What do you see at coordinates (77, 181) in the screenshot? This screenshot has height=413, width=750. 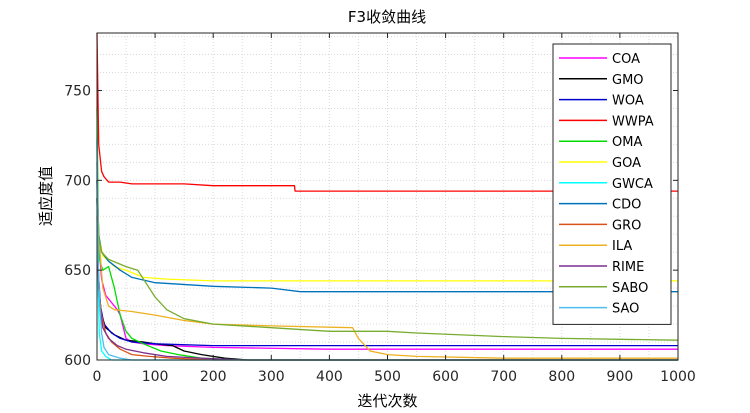 I see `y-tick-label: 700` at bounding box center [77, 181].